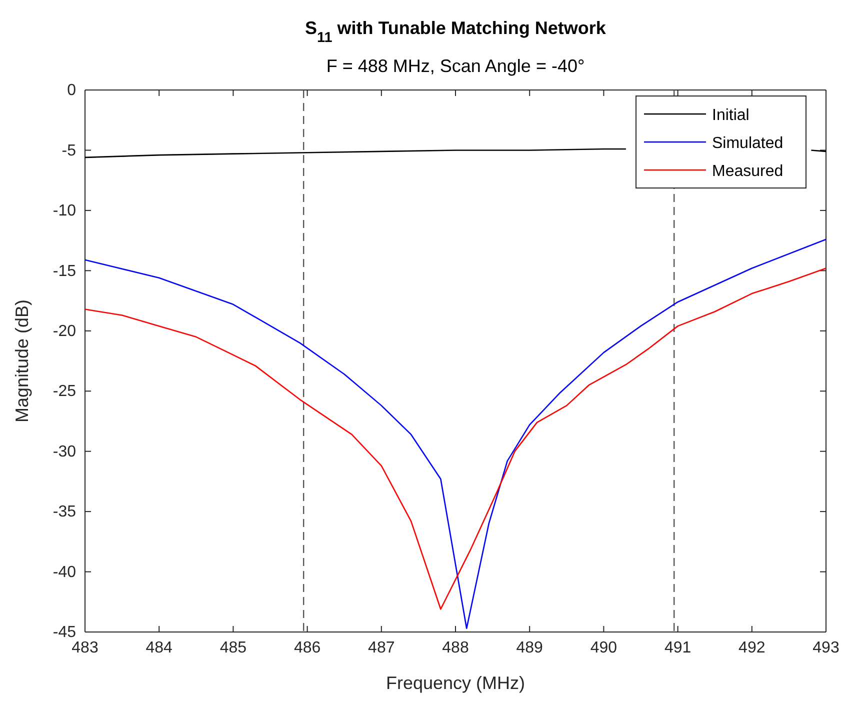 The width and height of the screenshot is (848, 711). I want to click on chart-title: S$_{11}$ with Tunable Matching Network, so click(456, 32).